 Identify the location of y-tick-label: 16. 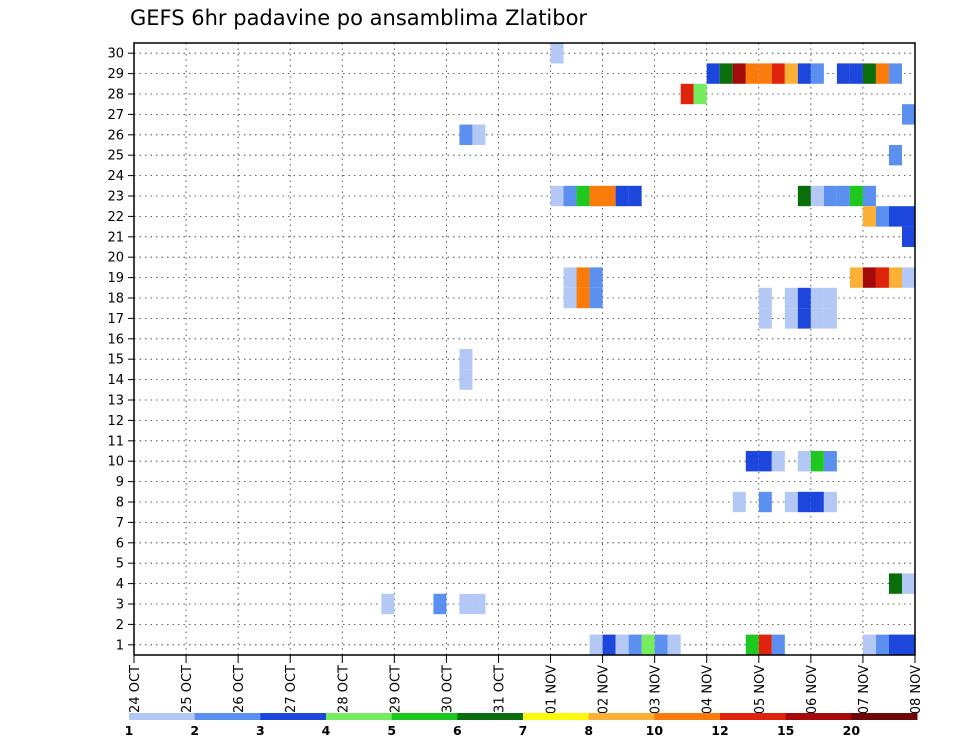
(115, 339).